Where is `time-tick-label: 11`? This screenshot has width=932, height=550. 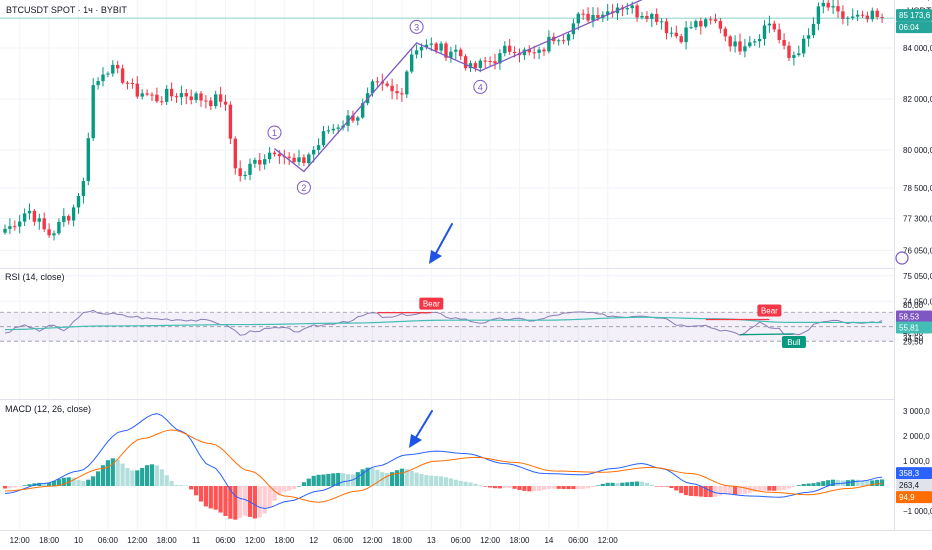 time-tick-label: 11 is located at coordinates (196, 540).